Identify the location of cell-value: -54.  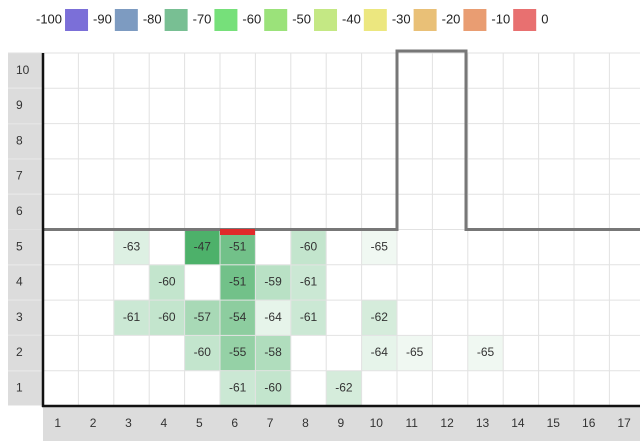
(238, 317).